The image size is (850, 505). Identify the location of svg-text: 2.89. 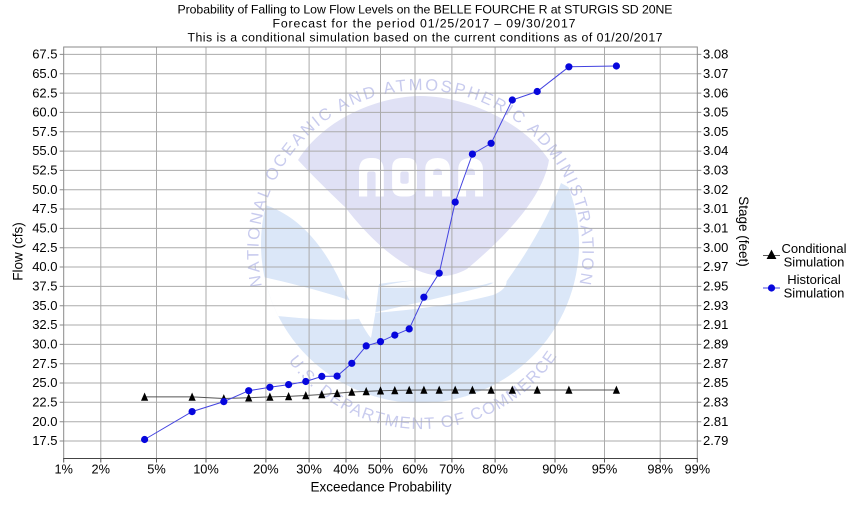
(715, 344).